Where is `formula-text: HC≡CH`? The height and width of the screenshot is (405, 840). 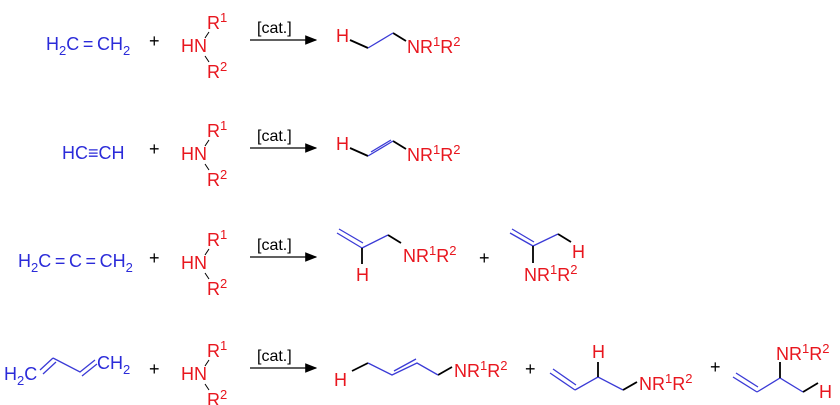
formula-text: HC≡CH is located at coordinates (93, 153).